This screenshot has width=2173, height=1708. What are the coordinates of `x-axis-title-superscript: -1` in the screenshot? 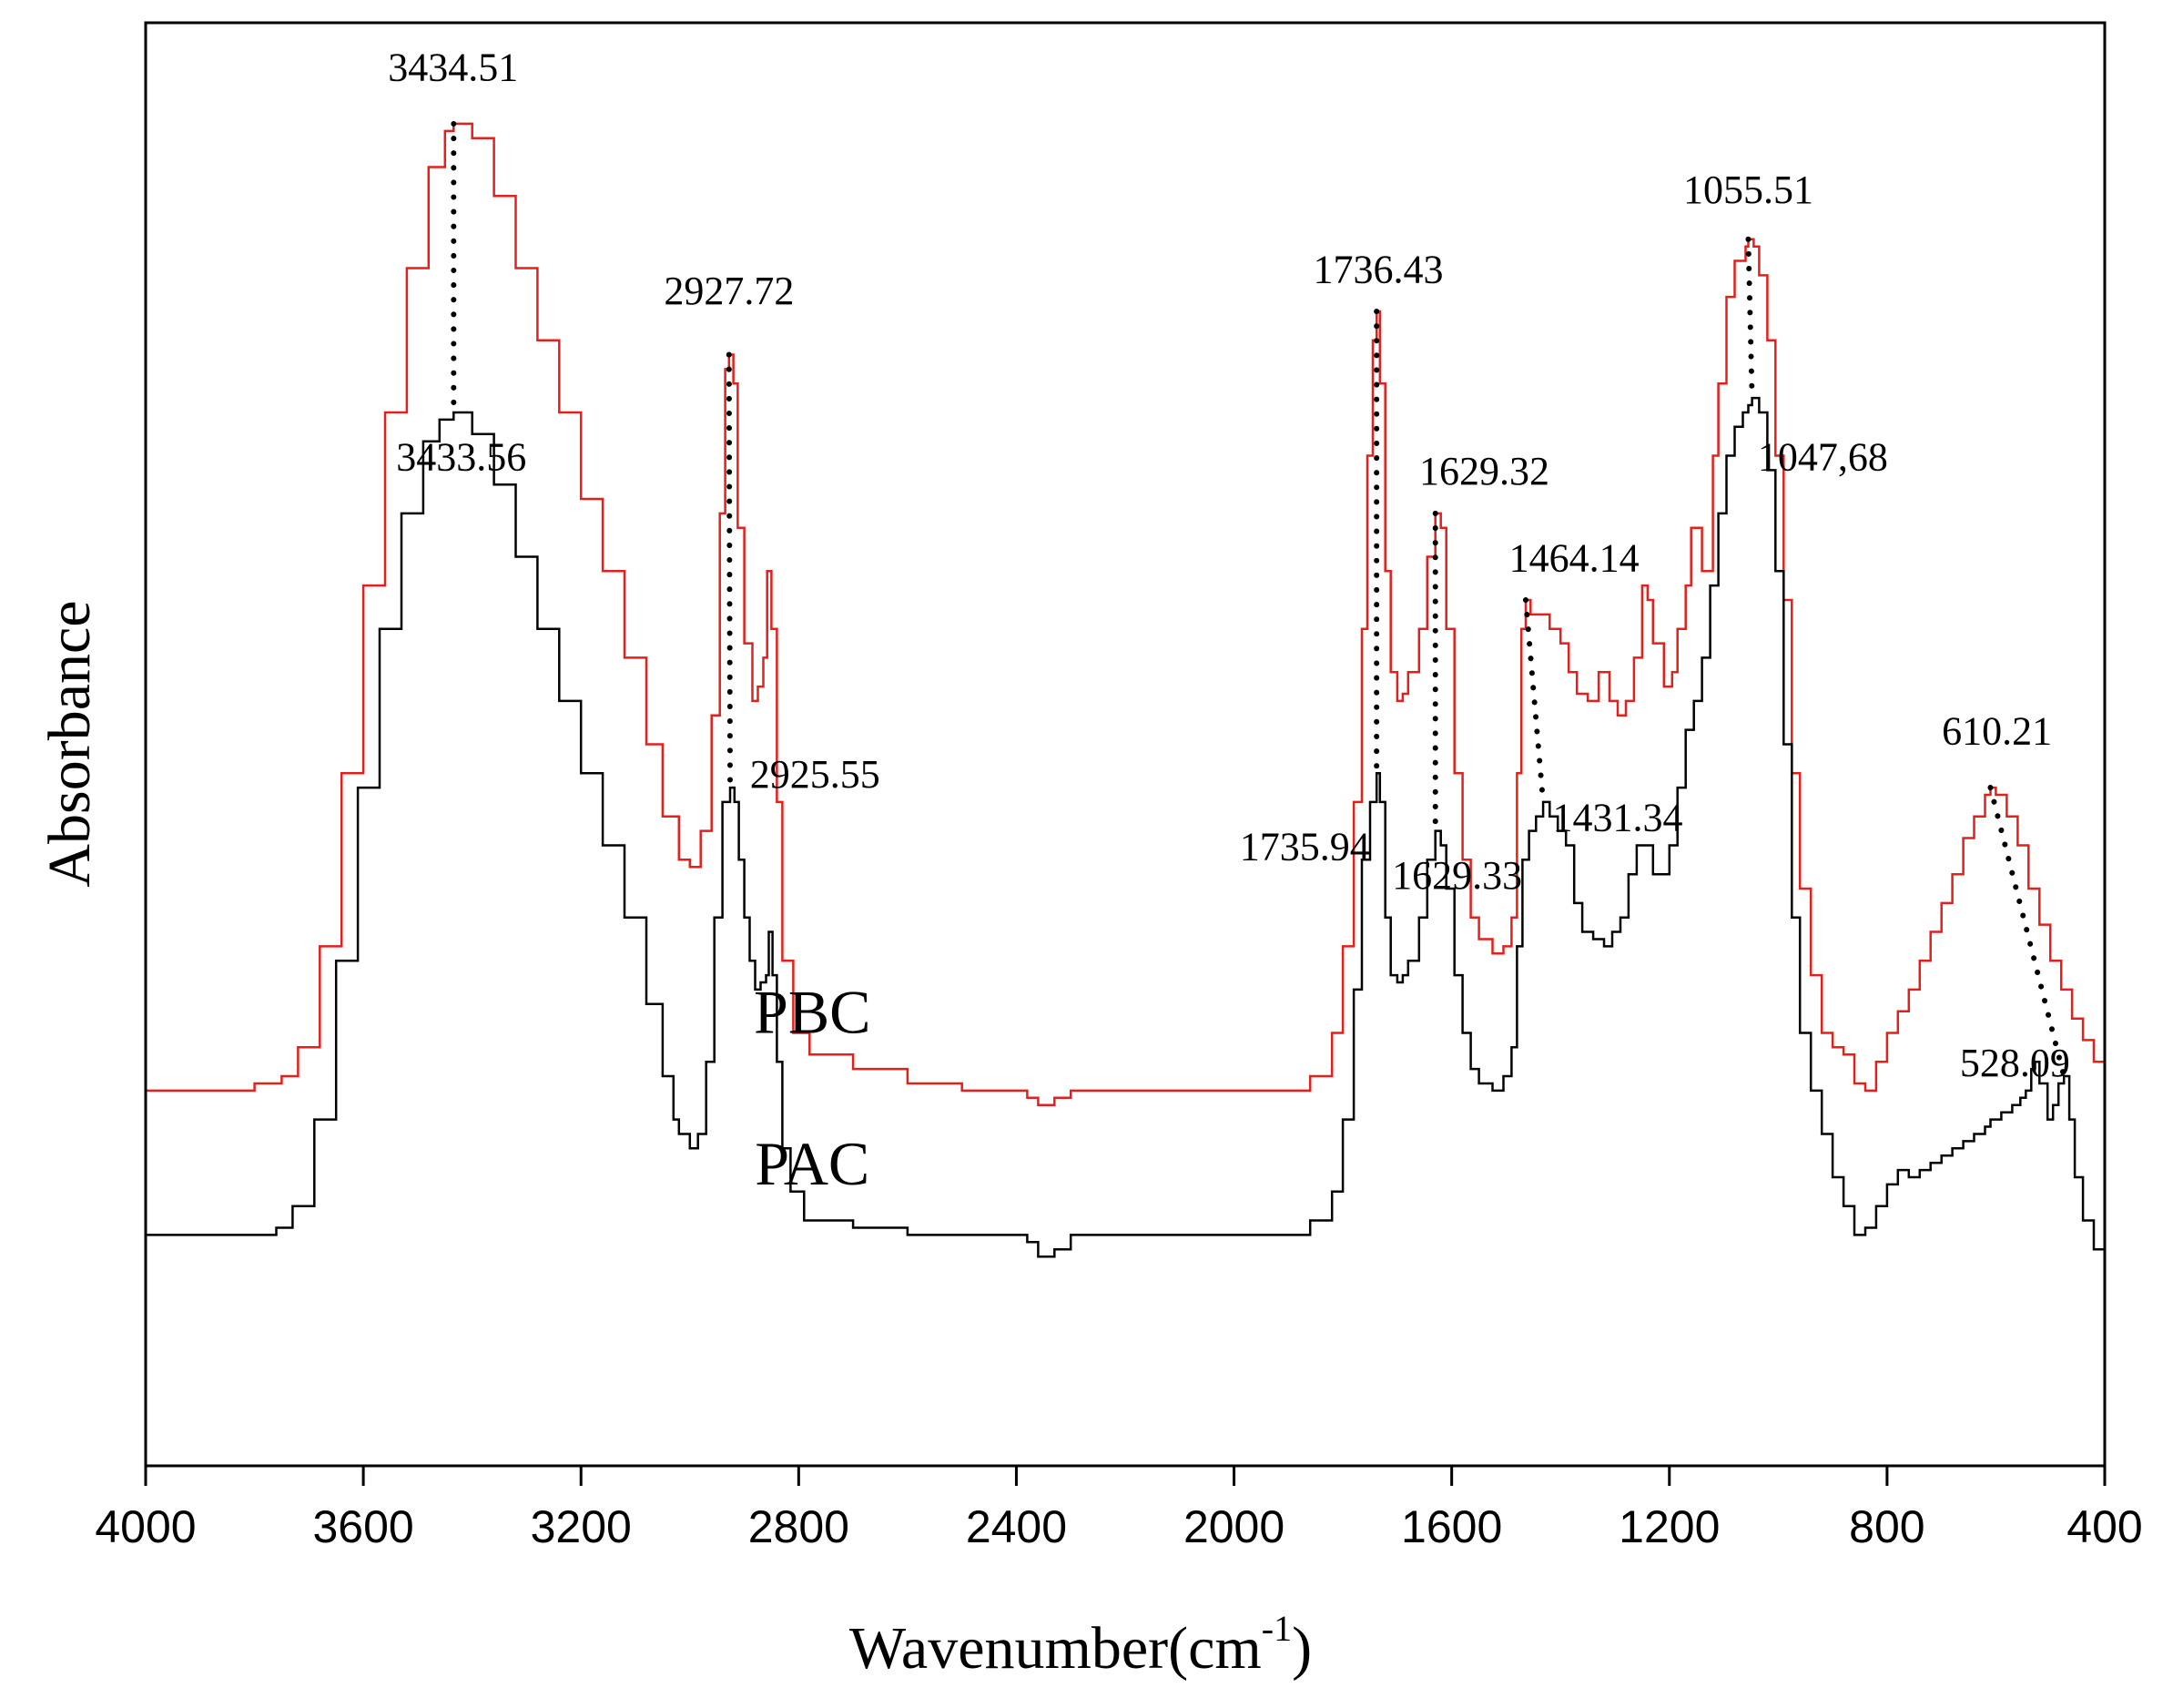 It's located at (1277, 1628).